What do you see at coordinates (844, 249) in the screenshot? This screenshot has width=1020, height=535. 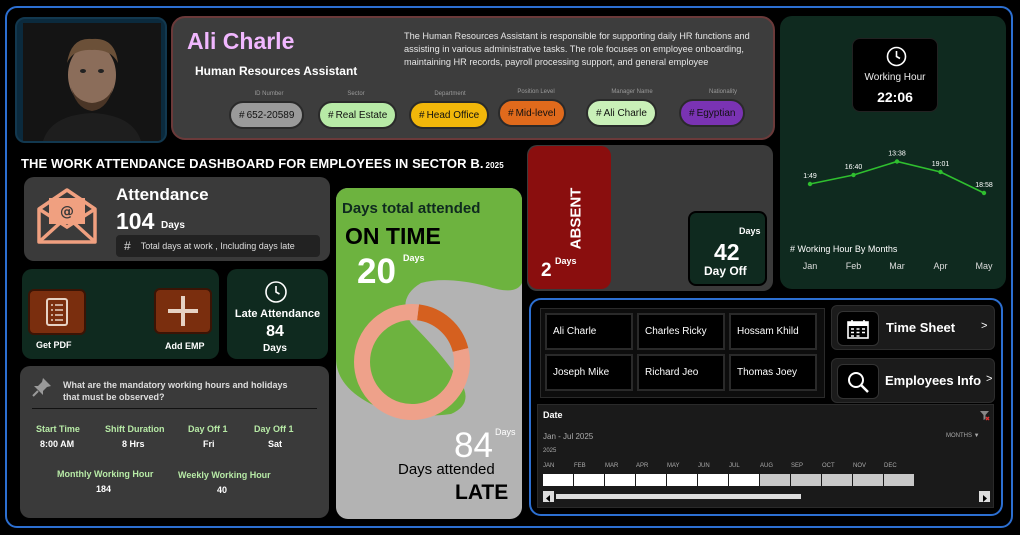 I see `chart-caption: # Working Hour By Months` at bounding box center [844, 249].